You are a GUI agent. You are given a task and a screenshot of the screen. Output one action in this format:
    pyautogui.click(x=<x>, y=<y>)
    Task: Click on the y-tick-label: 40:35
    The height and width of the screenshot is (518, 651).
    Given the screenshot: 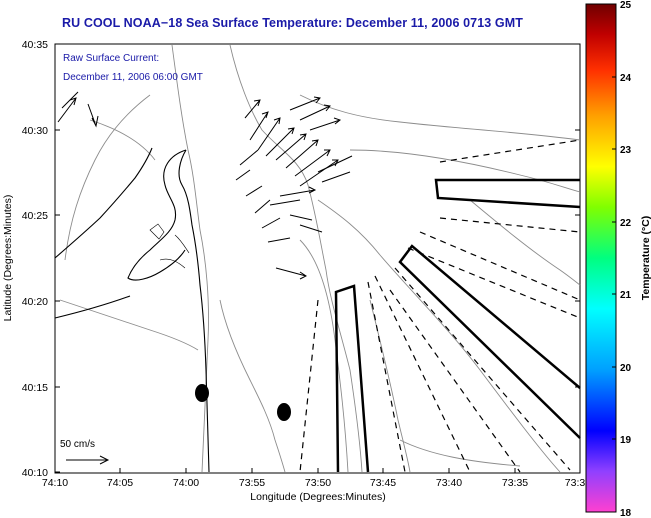 What is the action you would take?
    pyautogui.click(x=35, y=45)
    